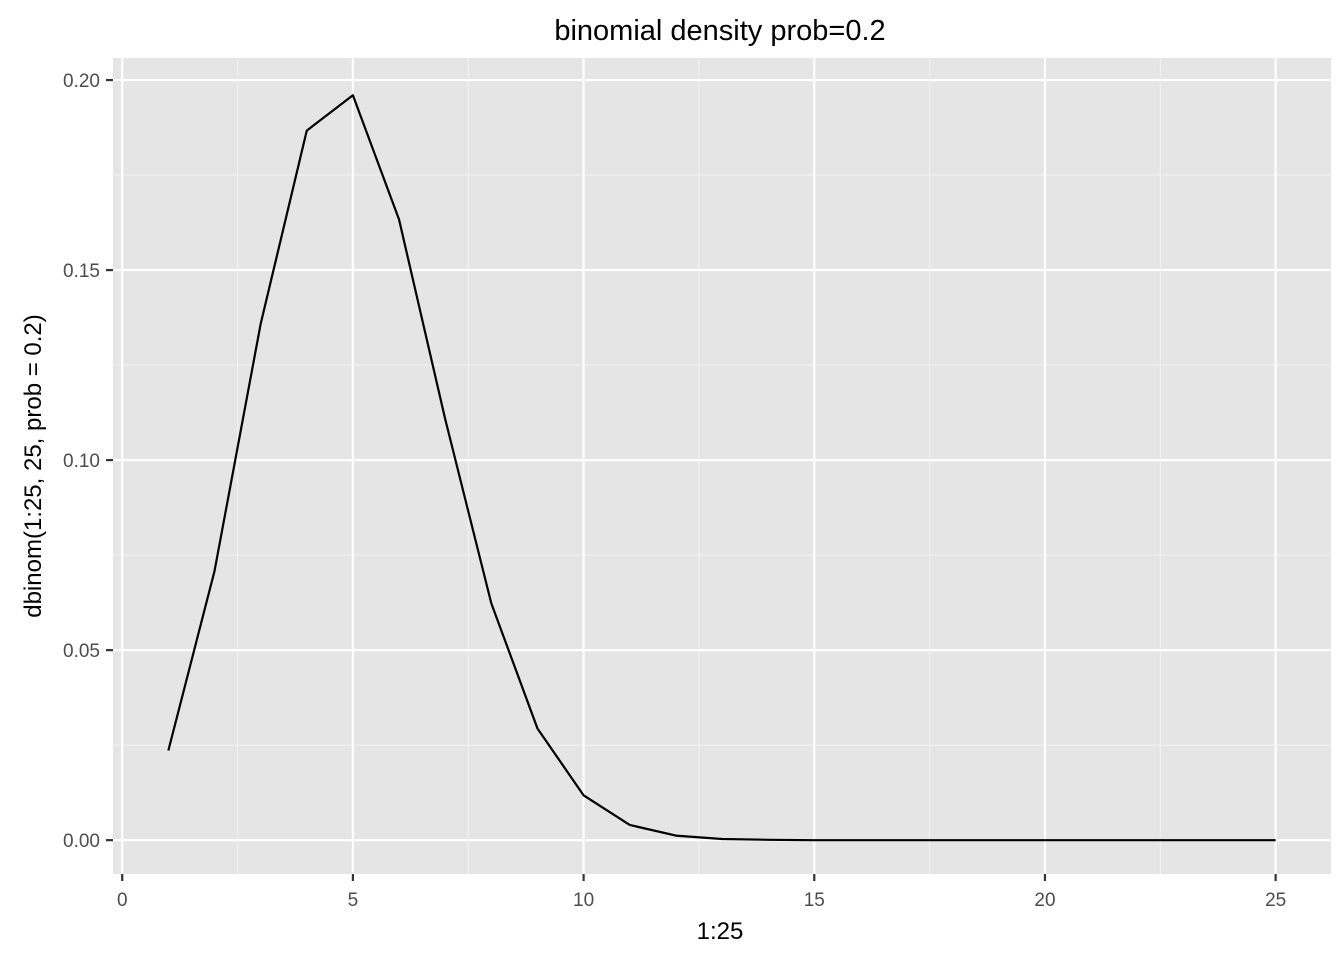 The image size is (1344, 960). Describe the element at coordinates (814, 900) in the screenshot. I see `x-tick-label: 15` at that location.